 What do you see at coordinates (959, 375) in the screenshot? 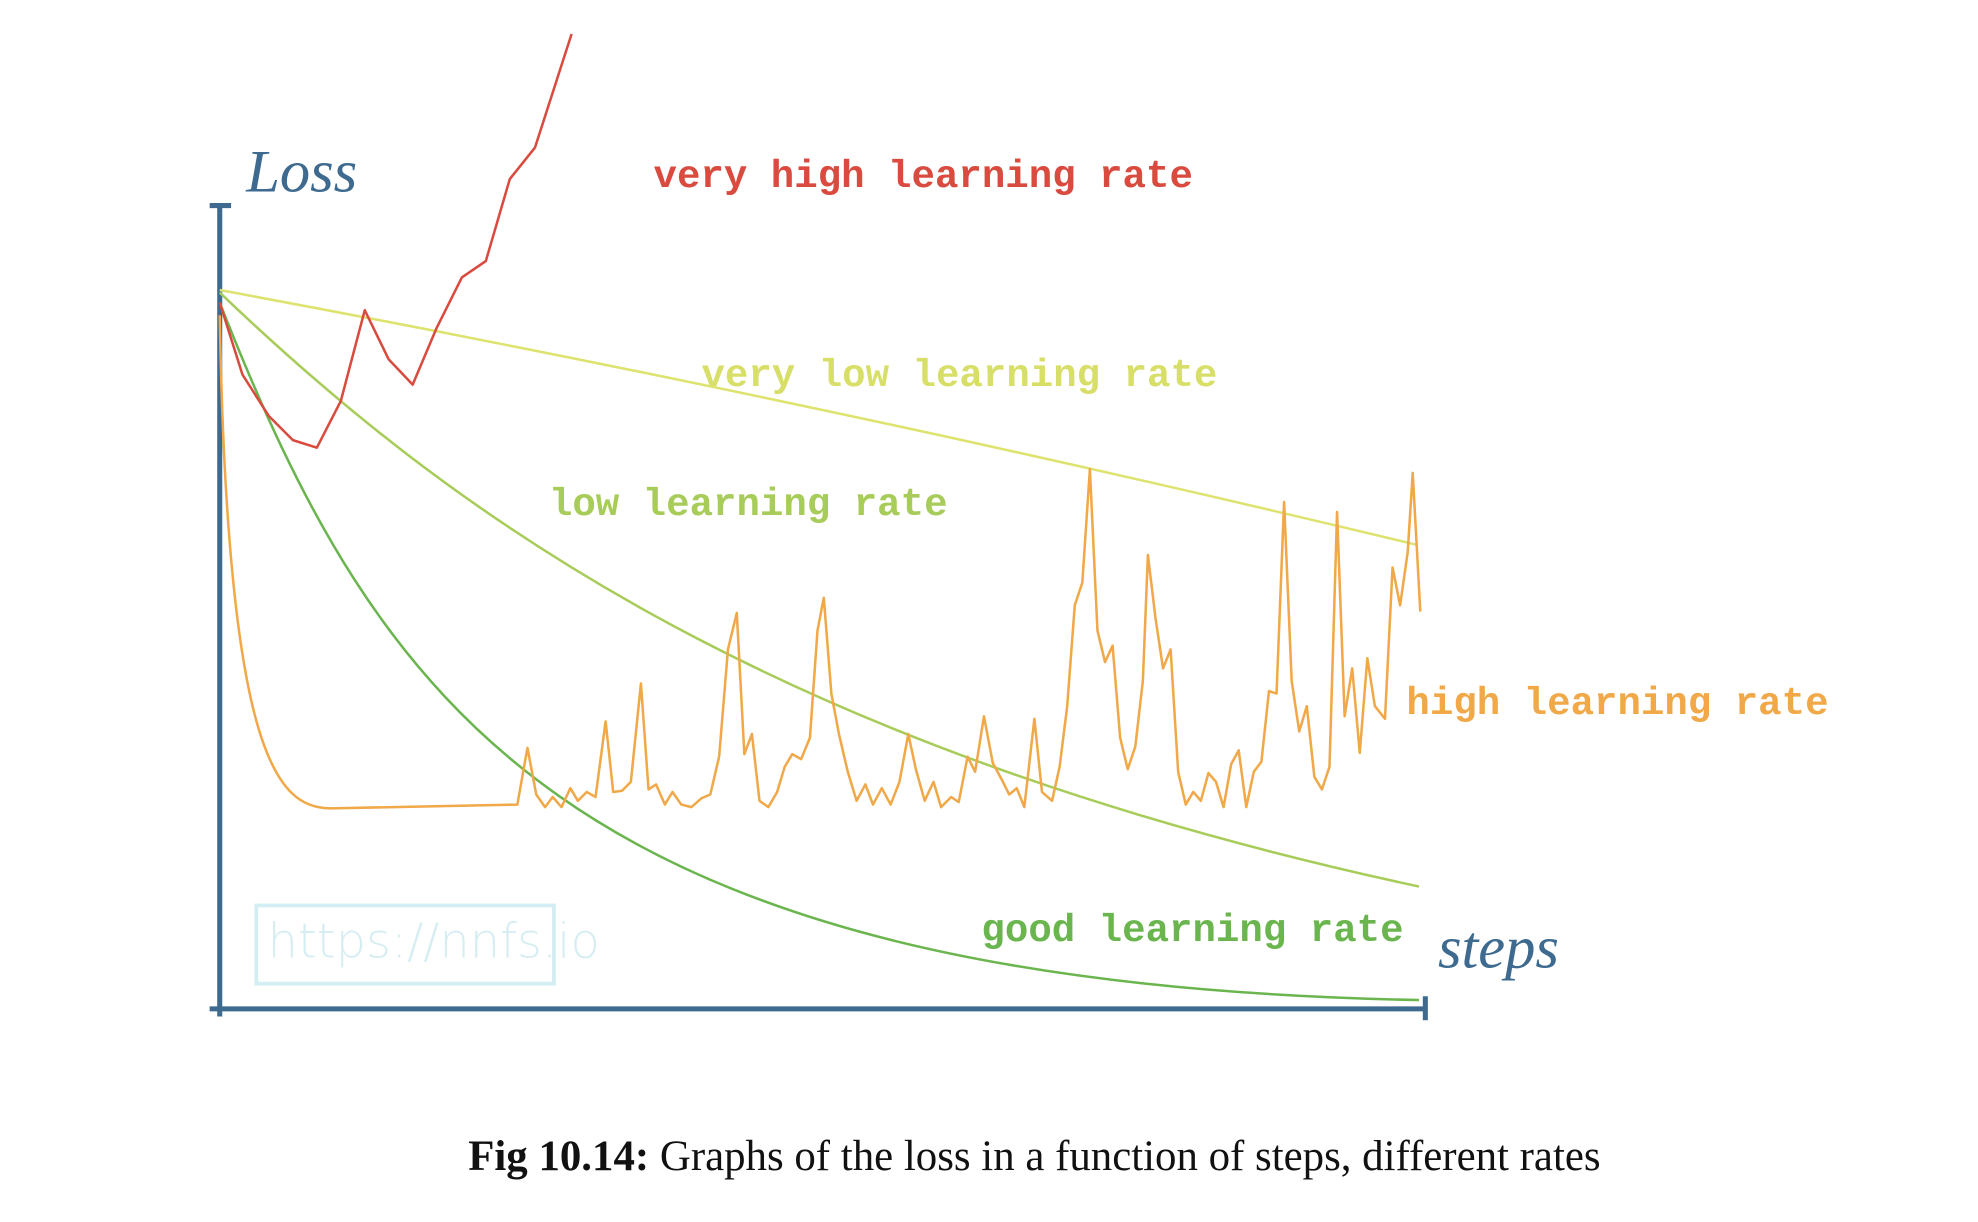
I see `very-low-label: very low learning rate` at bounding box center [959, 375].